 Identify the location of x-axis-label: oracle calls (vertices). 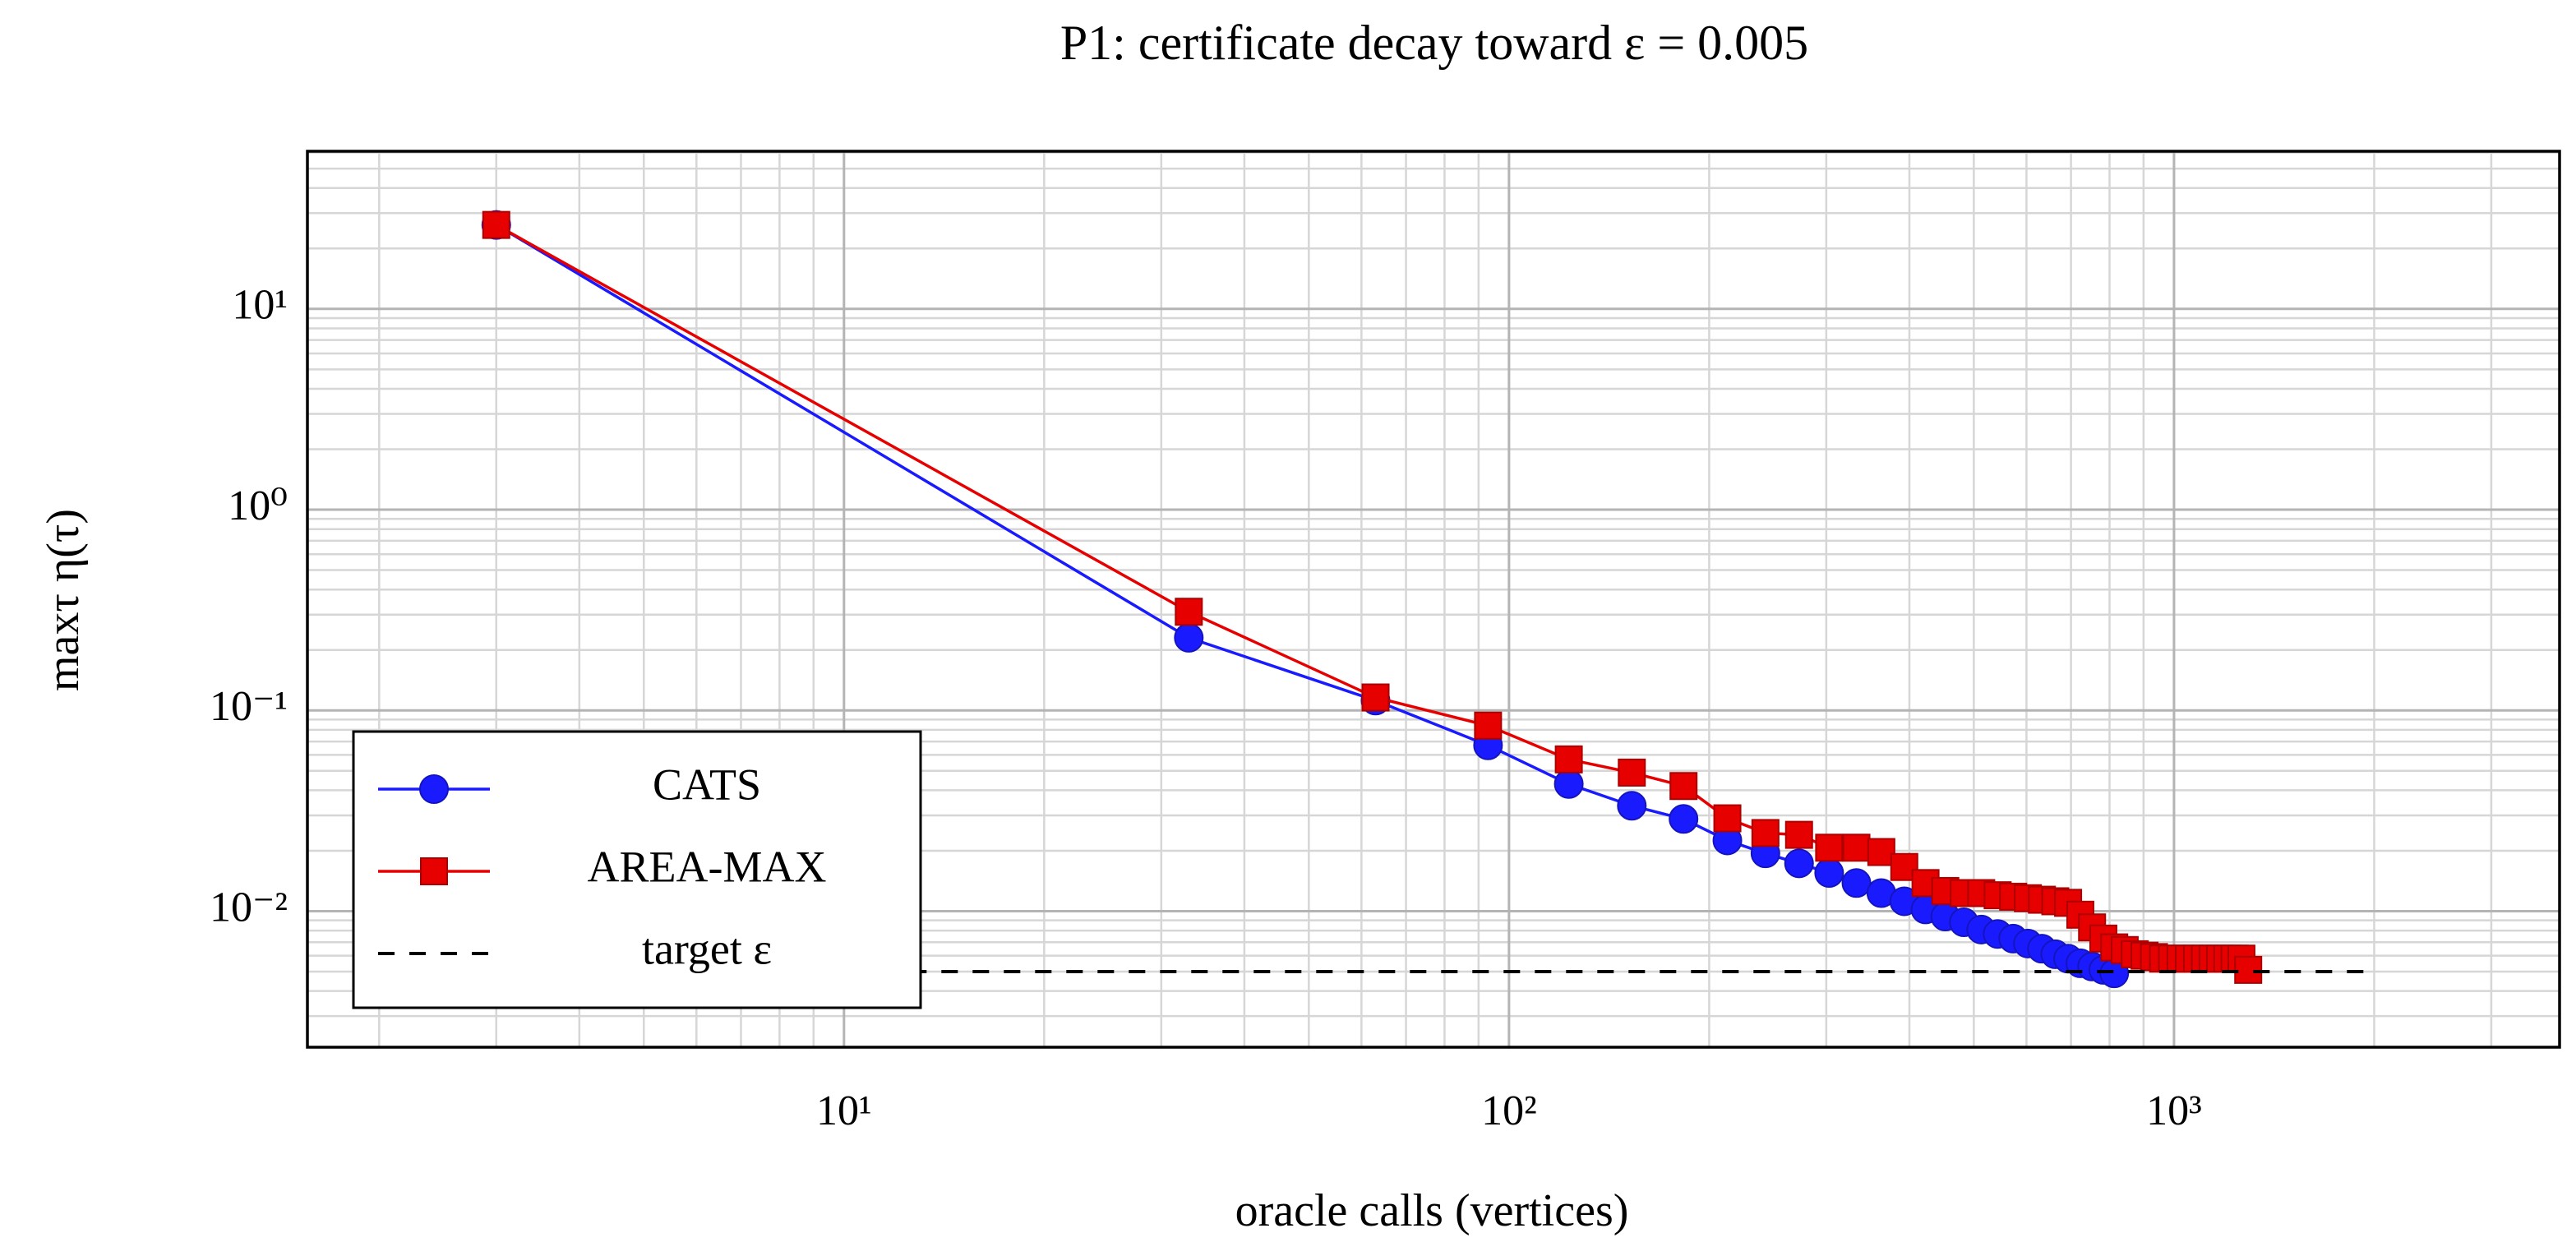
(1432, 1210).